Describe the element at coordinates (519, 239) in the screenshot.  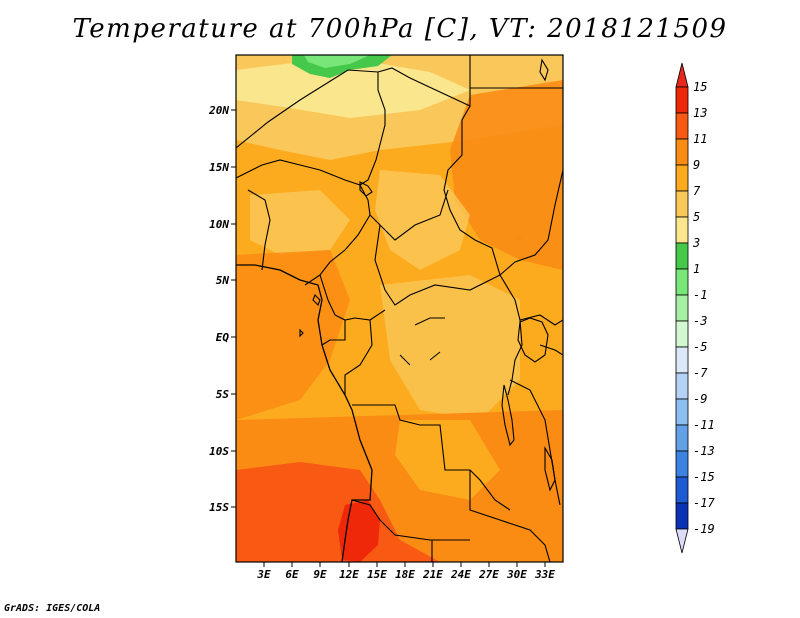
I see `field-warm-dot` at that location.